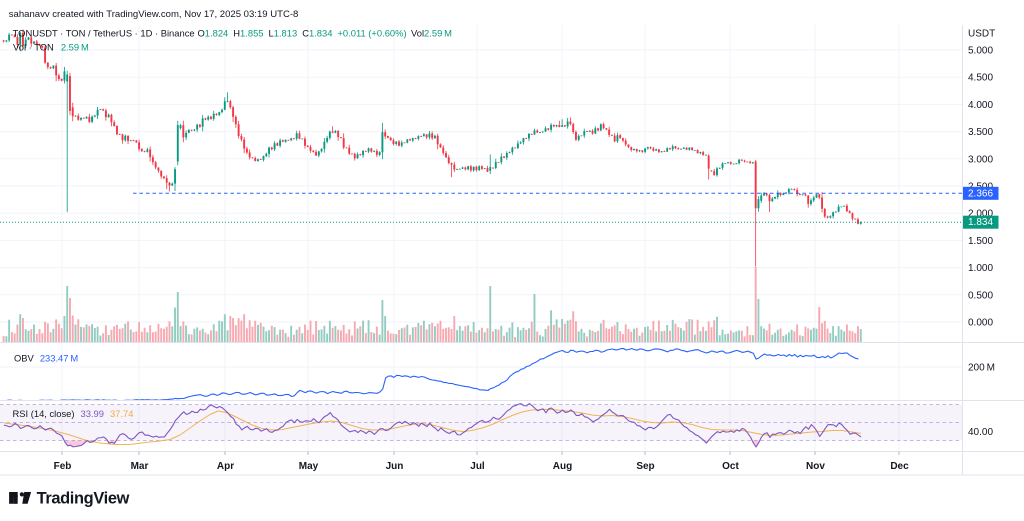 The image size is (1024, 521). What do you see at coordinates (980, 193) in the screenshot?
I see `svg-text: 2.366` at bounding box center [980, 193].